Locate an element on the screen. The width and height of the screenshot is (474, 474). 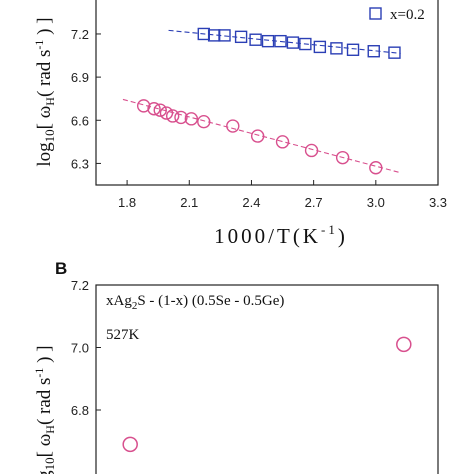
panel-b-ticks: 6.8 7.0 7.2 is located at coordinates (86, 348).